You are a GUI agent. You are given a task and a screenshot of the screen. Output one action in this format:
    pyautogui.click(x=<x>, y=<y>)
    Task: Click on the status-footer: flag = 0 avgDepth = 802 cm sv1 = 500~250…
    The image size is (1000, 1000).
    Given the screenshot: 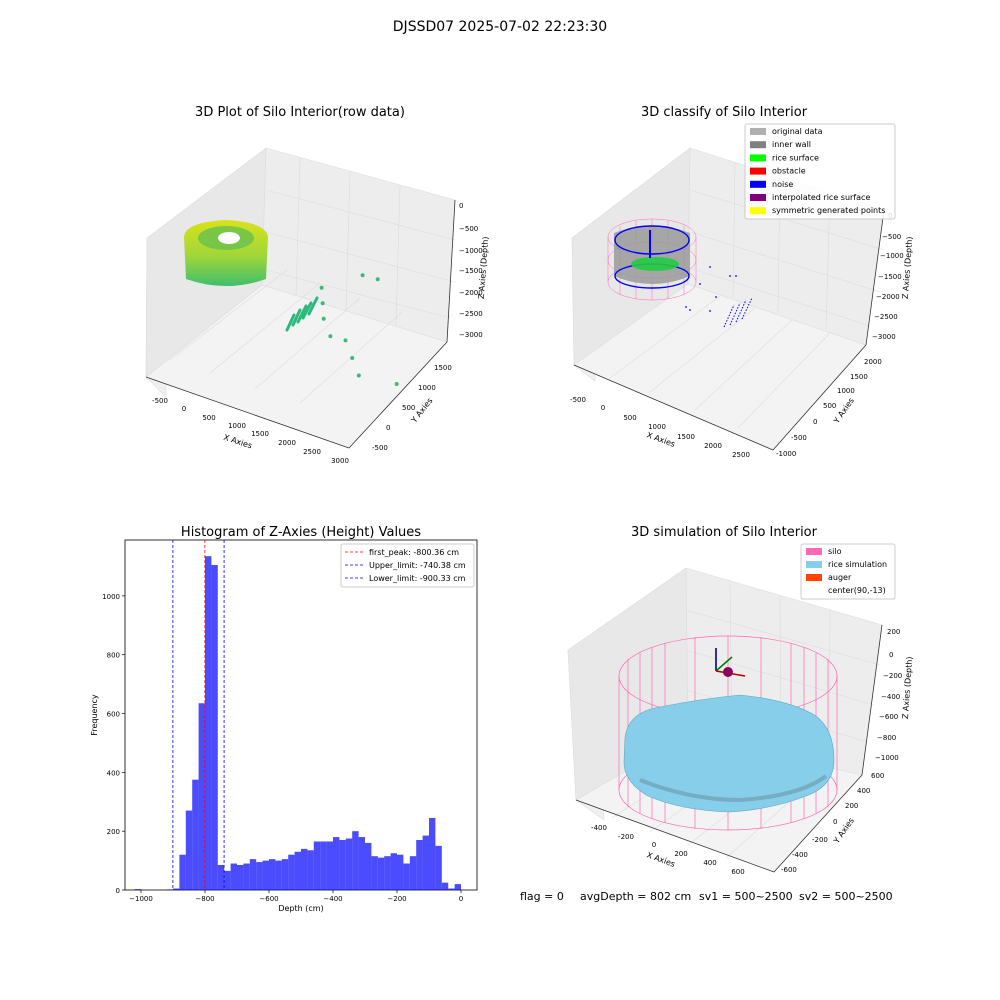 What is the action you would take?
    pyautogui.click(x=706, y=896)
    